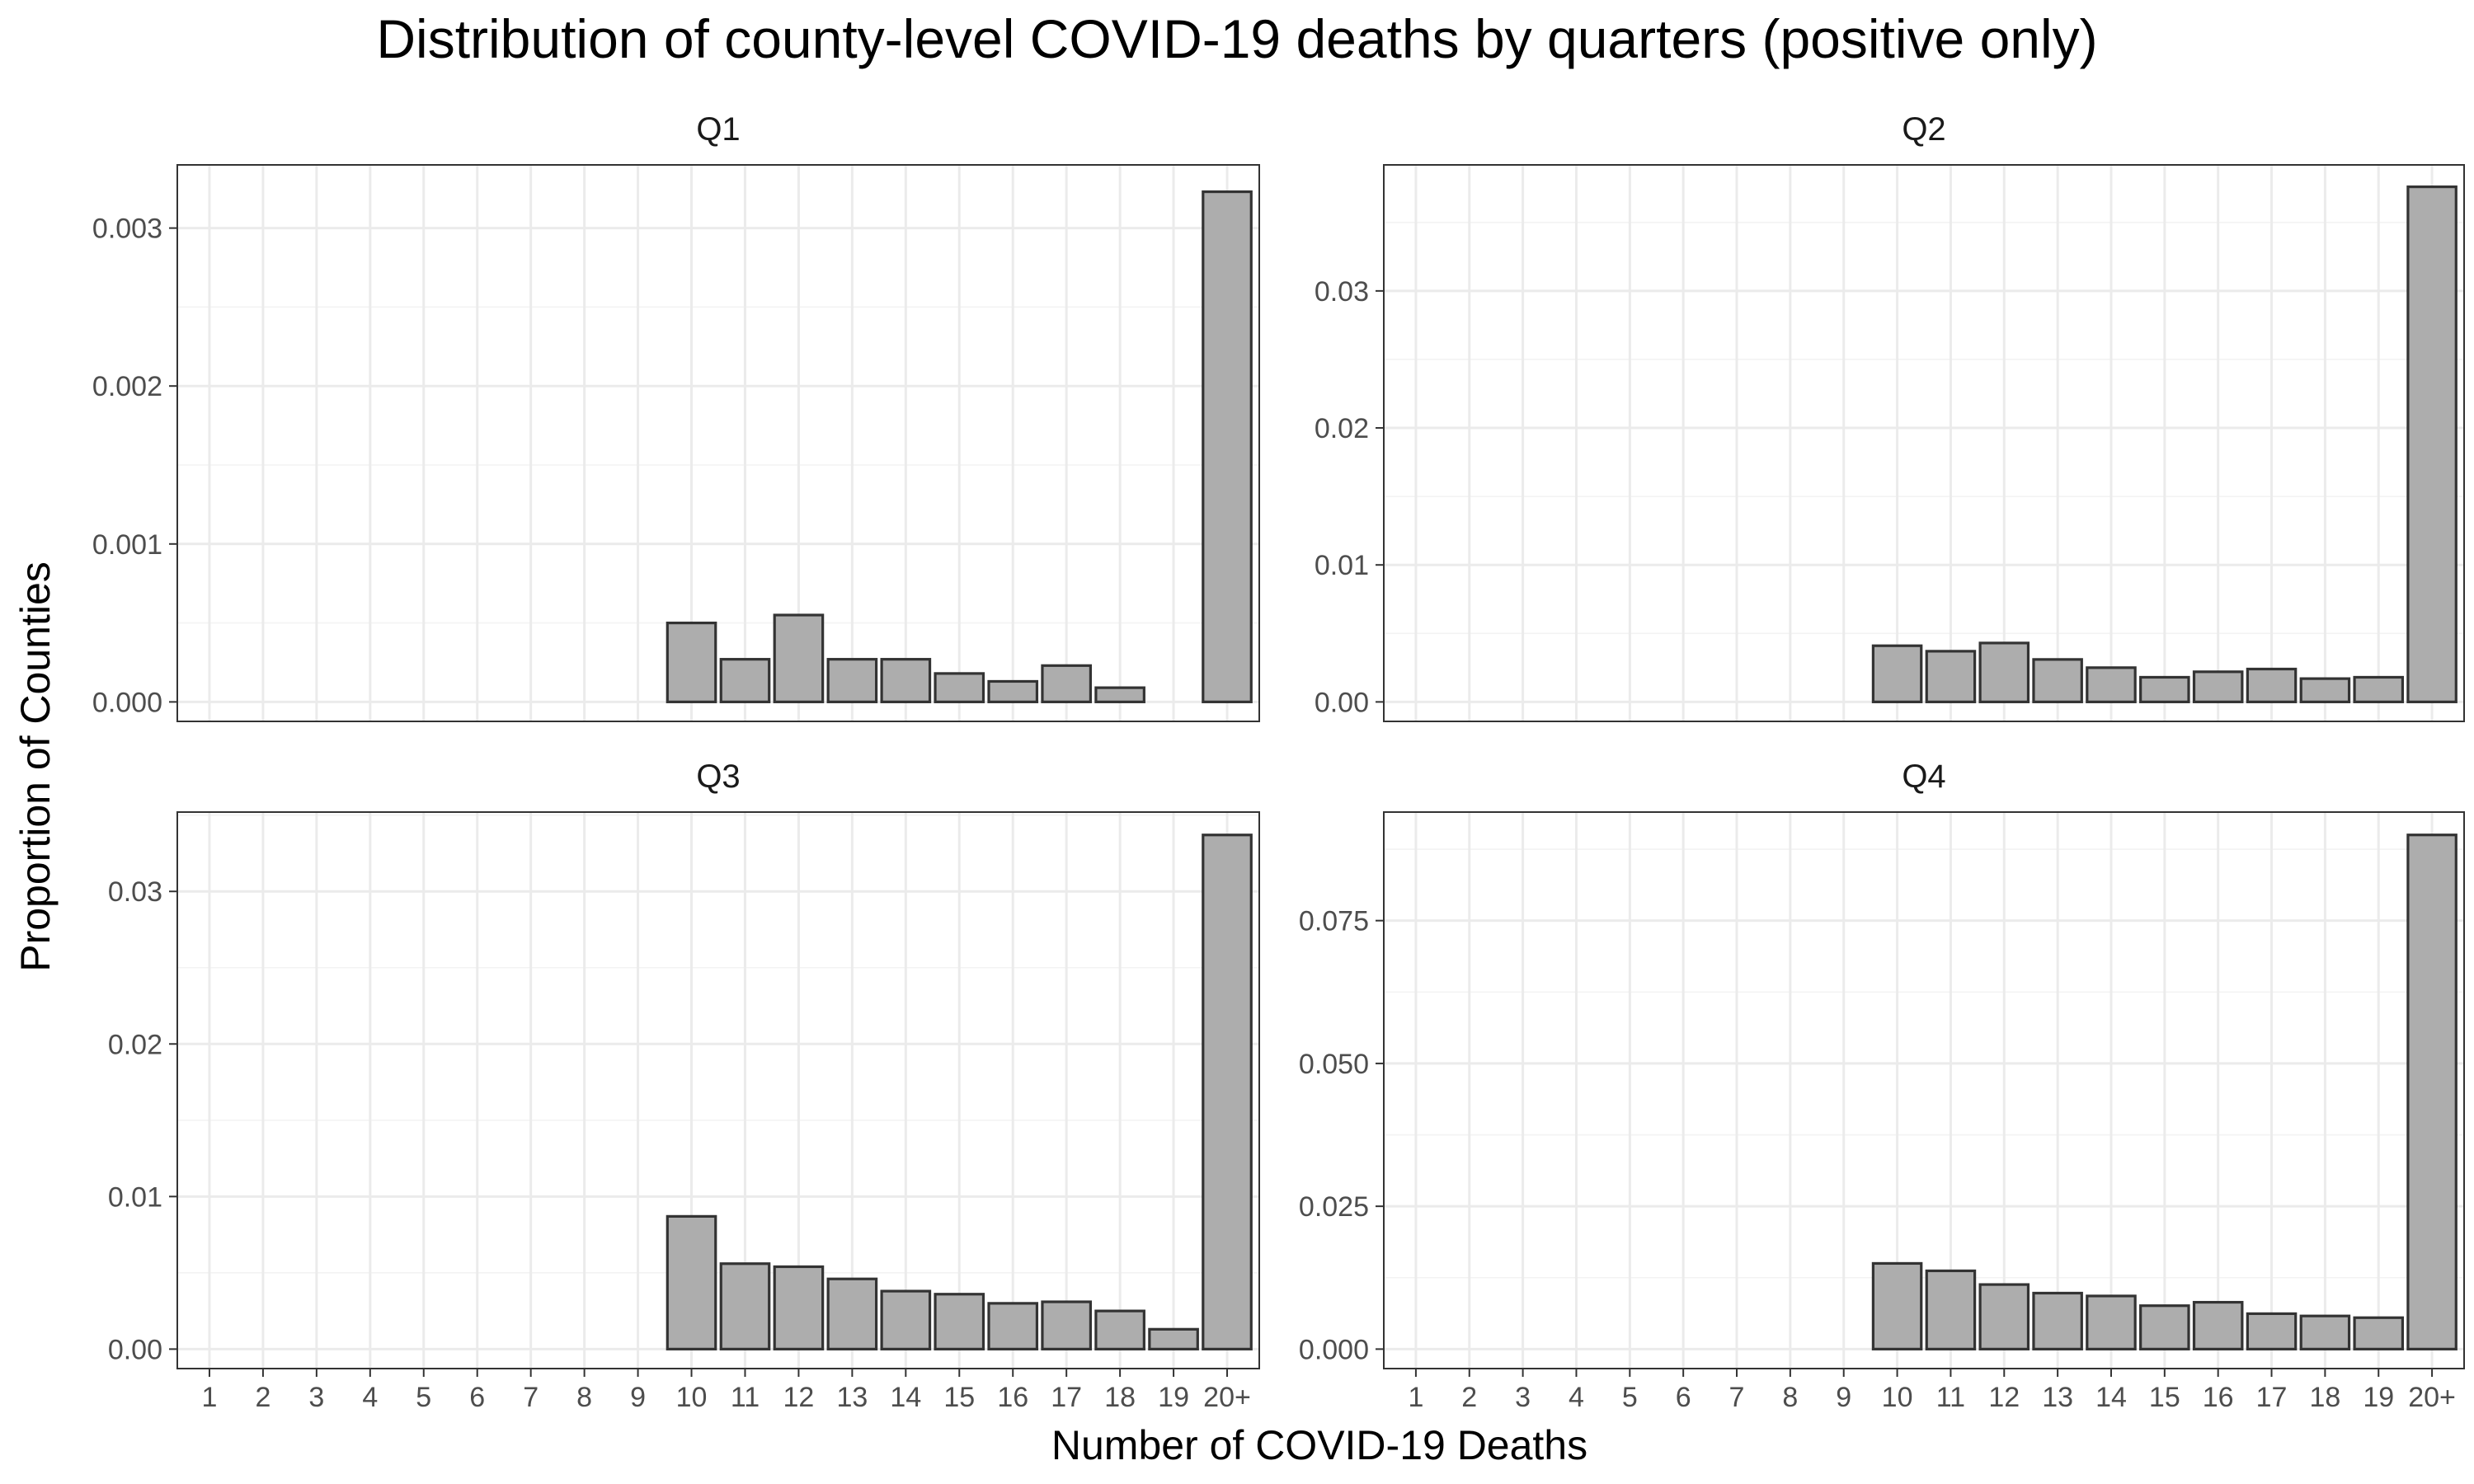 The width and height of the screenshot is (2474, 1484). Describe the element at coordinates (1012, 1397) in the screenshot. I see `x-tick-label: 16` at that location.